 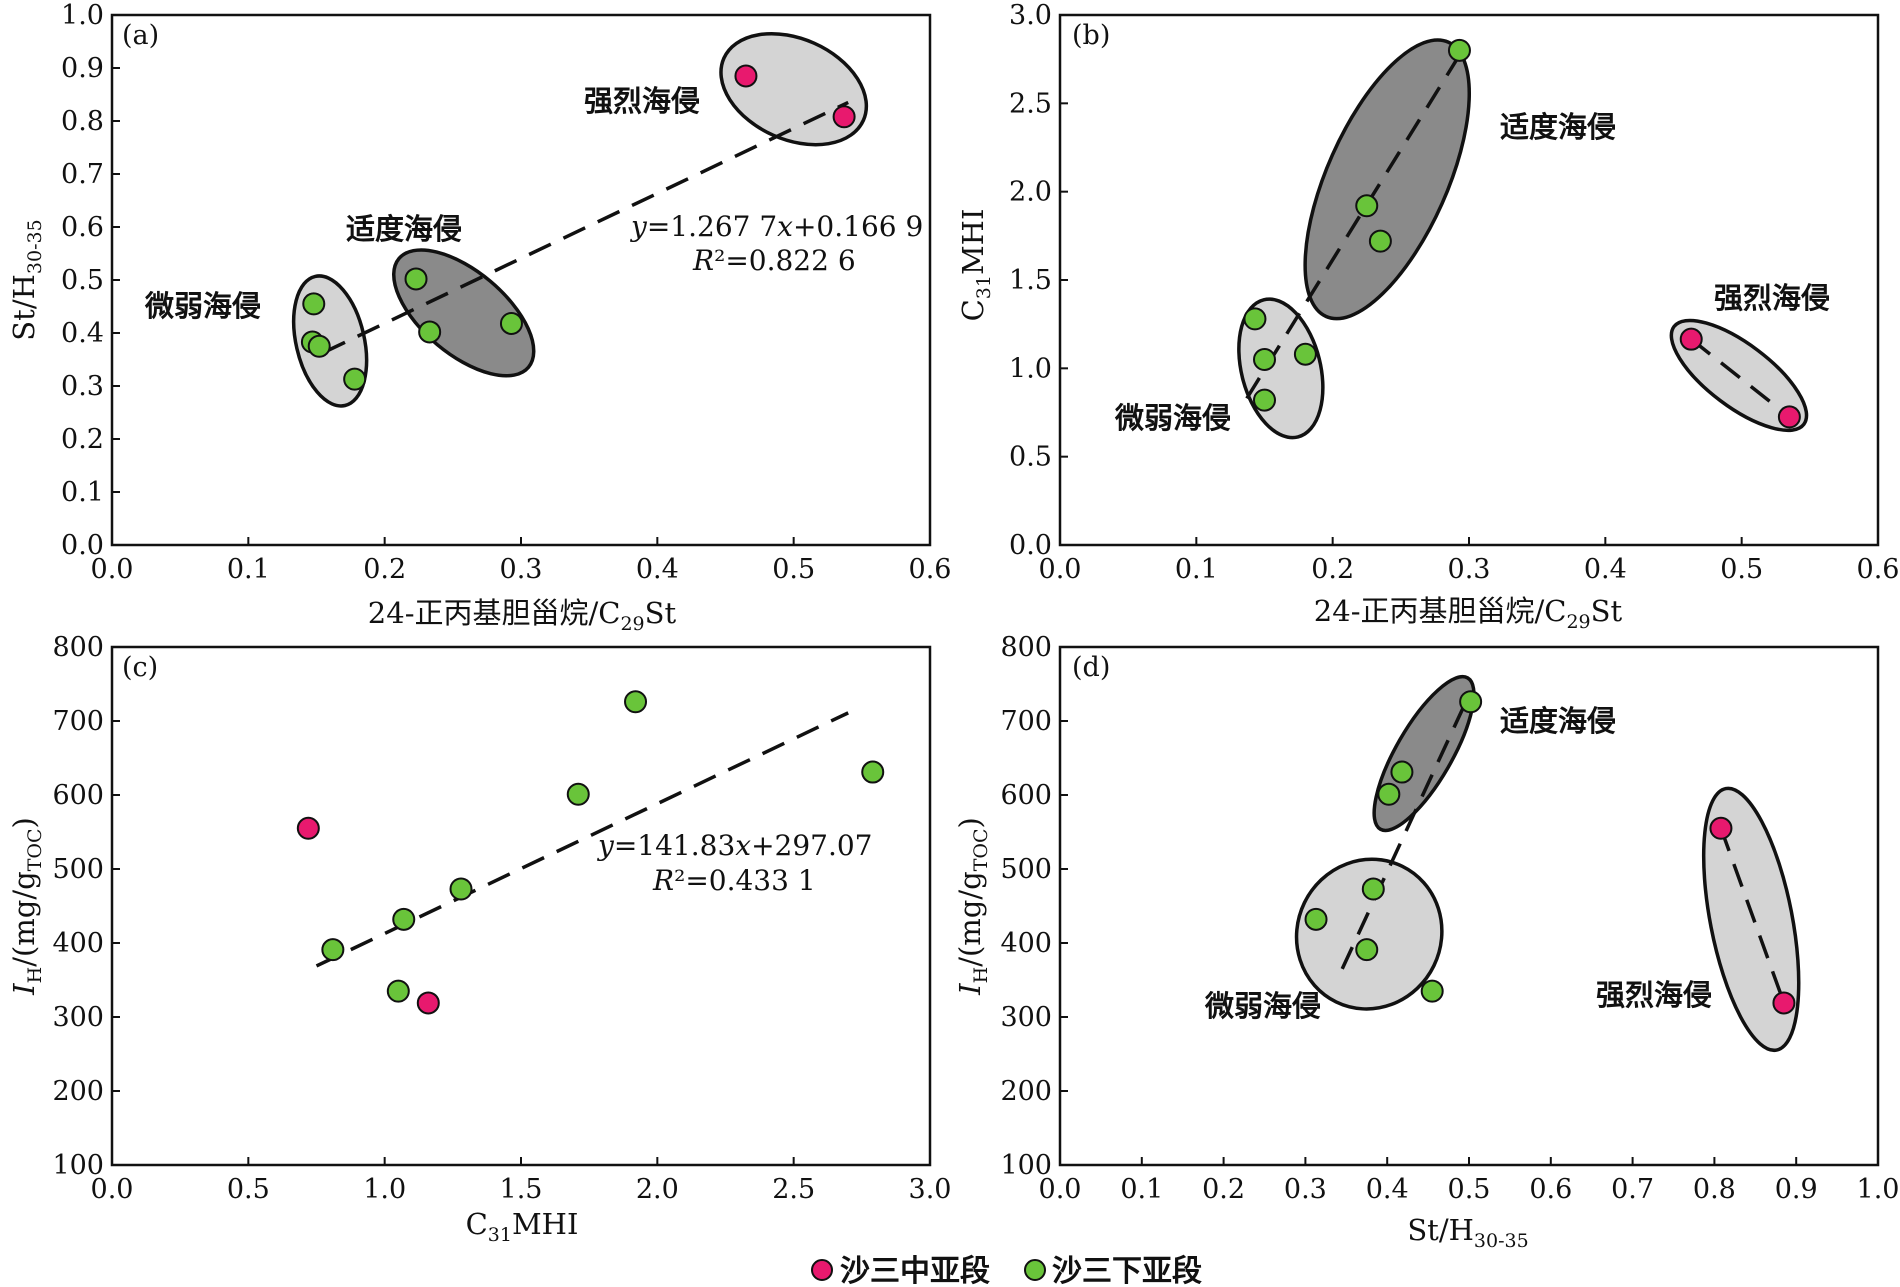 I want to click on panel-b-ytick-label: 0.0, so click(x=1030, y=545).